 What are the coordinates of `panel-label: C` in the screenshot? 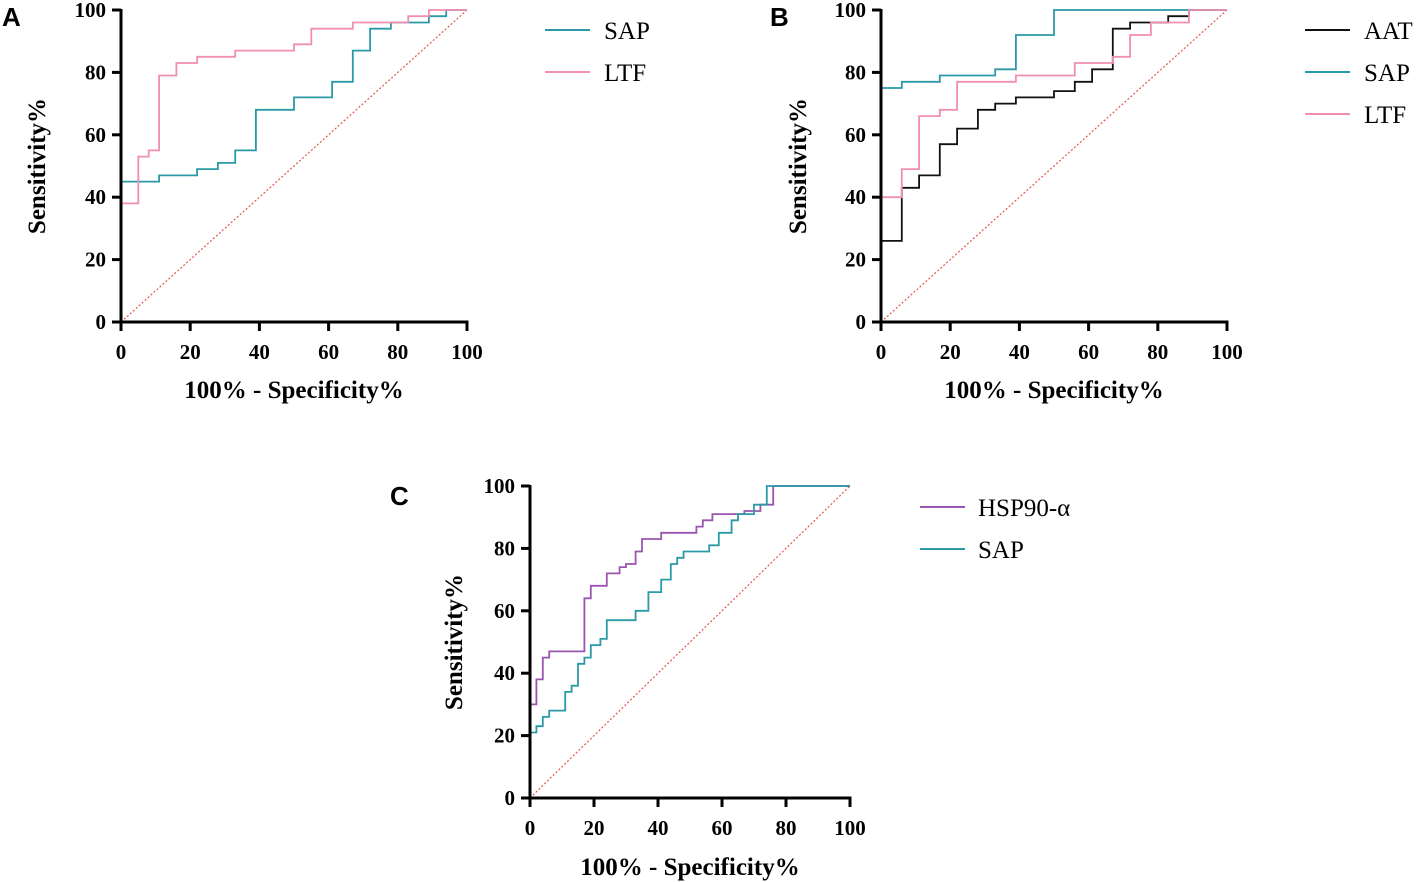 It's located at (399, 496).